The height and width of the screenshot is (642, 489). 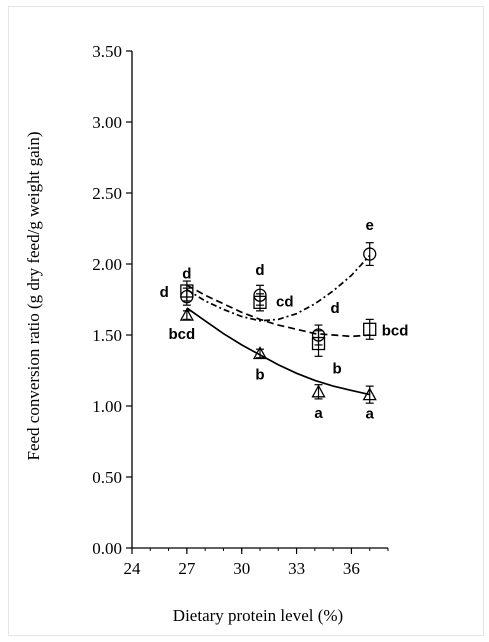 What do you see at coordinates (187, 568) in the screenshot?
I see `x-tick-label: 27` at bounding box center [187, 568].